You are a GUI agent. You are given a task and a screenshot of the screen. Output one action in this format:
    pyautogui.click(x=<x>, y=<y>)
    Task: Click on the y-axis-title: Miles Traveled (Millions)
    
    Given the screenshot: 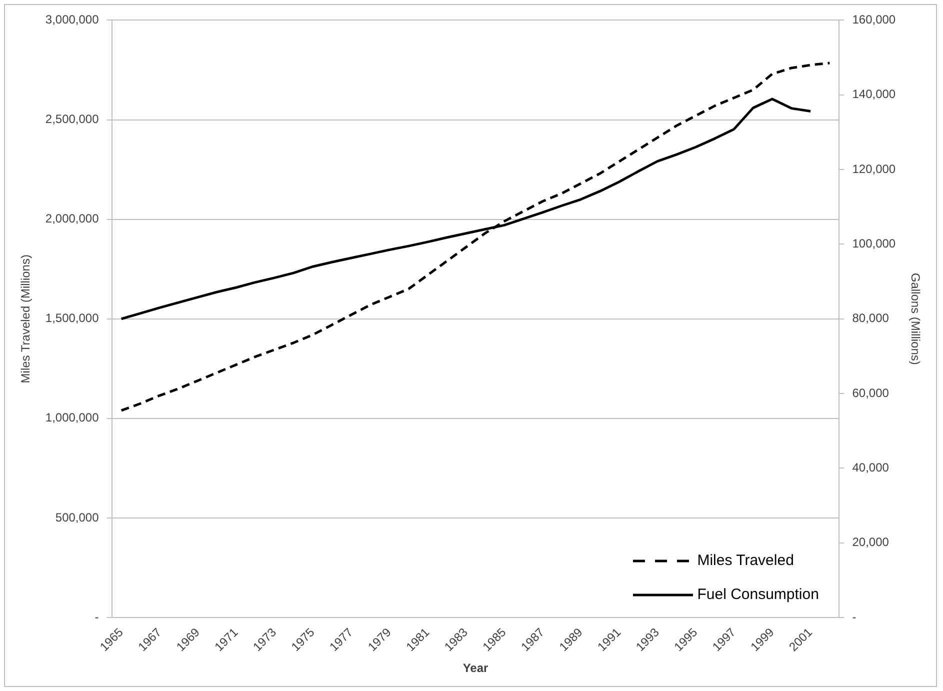 What is the action you would take?
    pyautogui.click(x=25, y=319)
    